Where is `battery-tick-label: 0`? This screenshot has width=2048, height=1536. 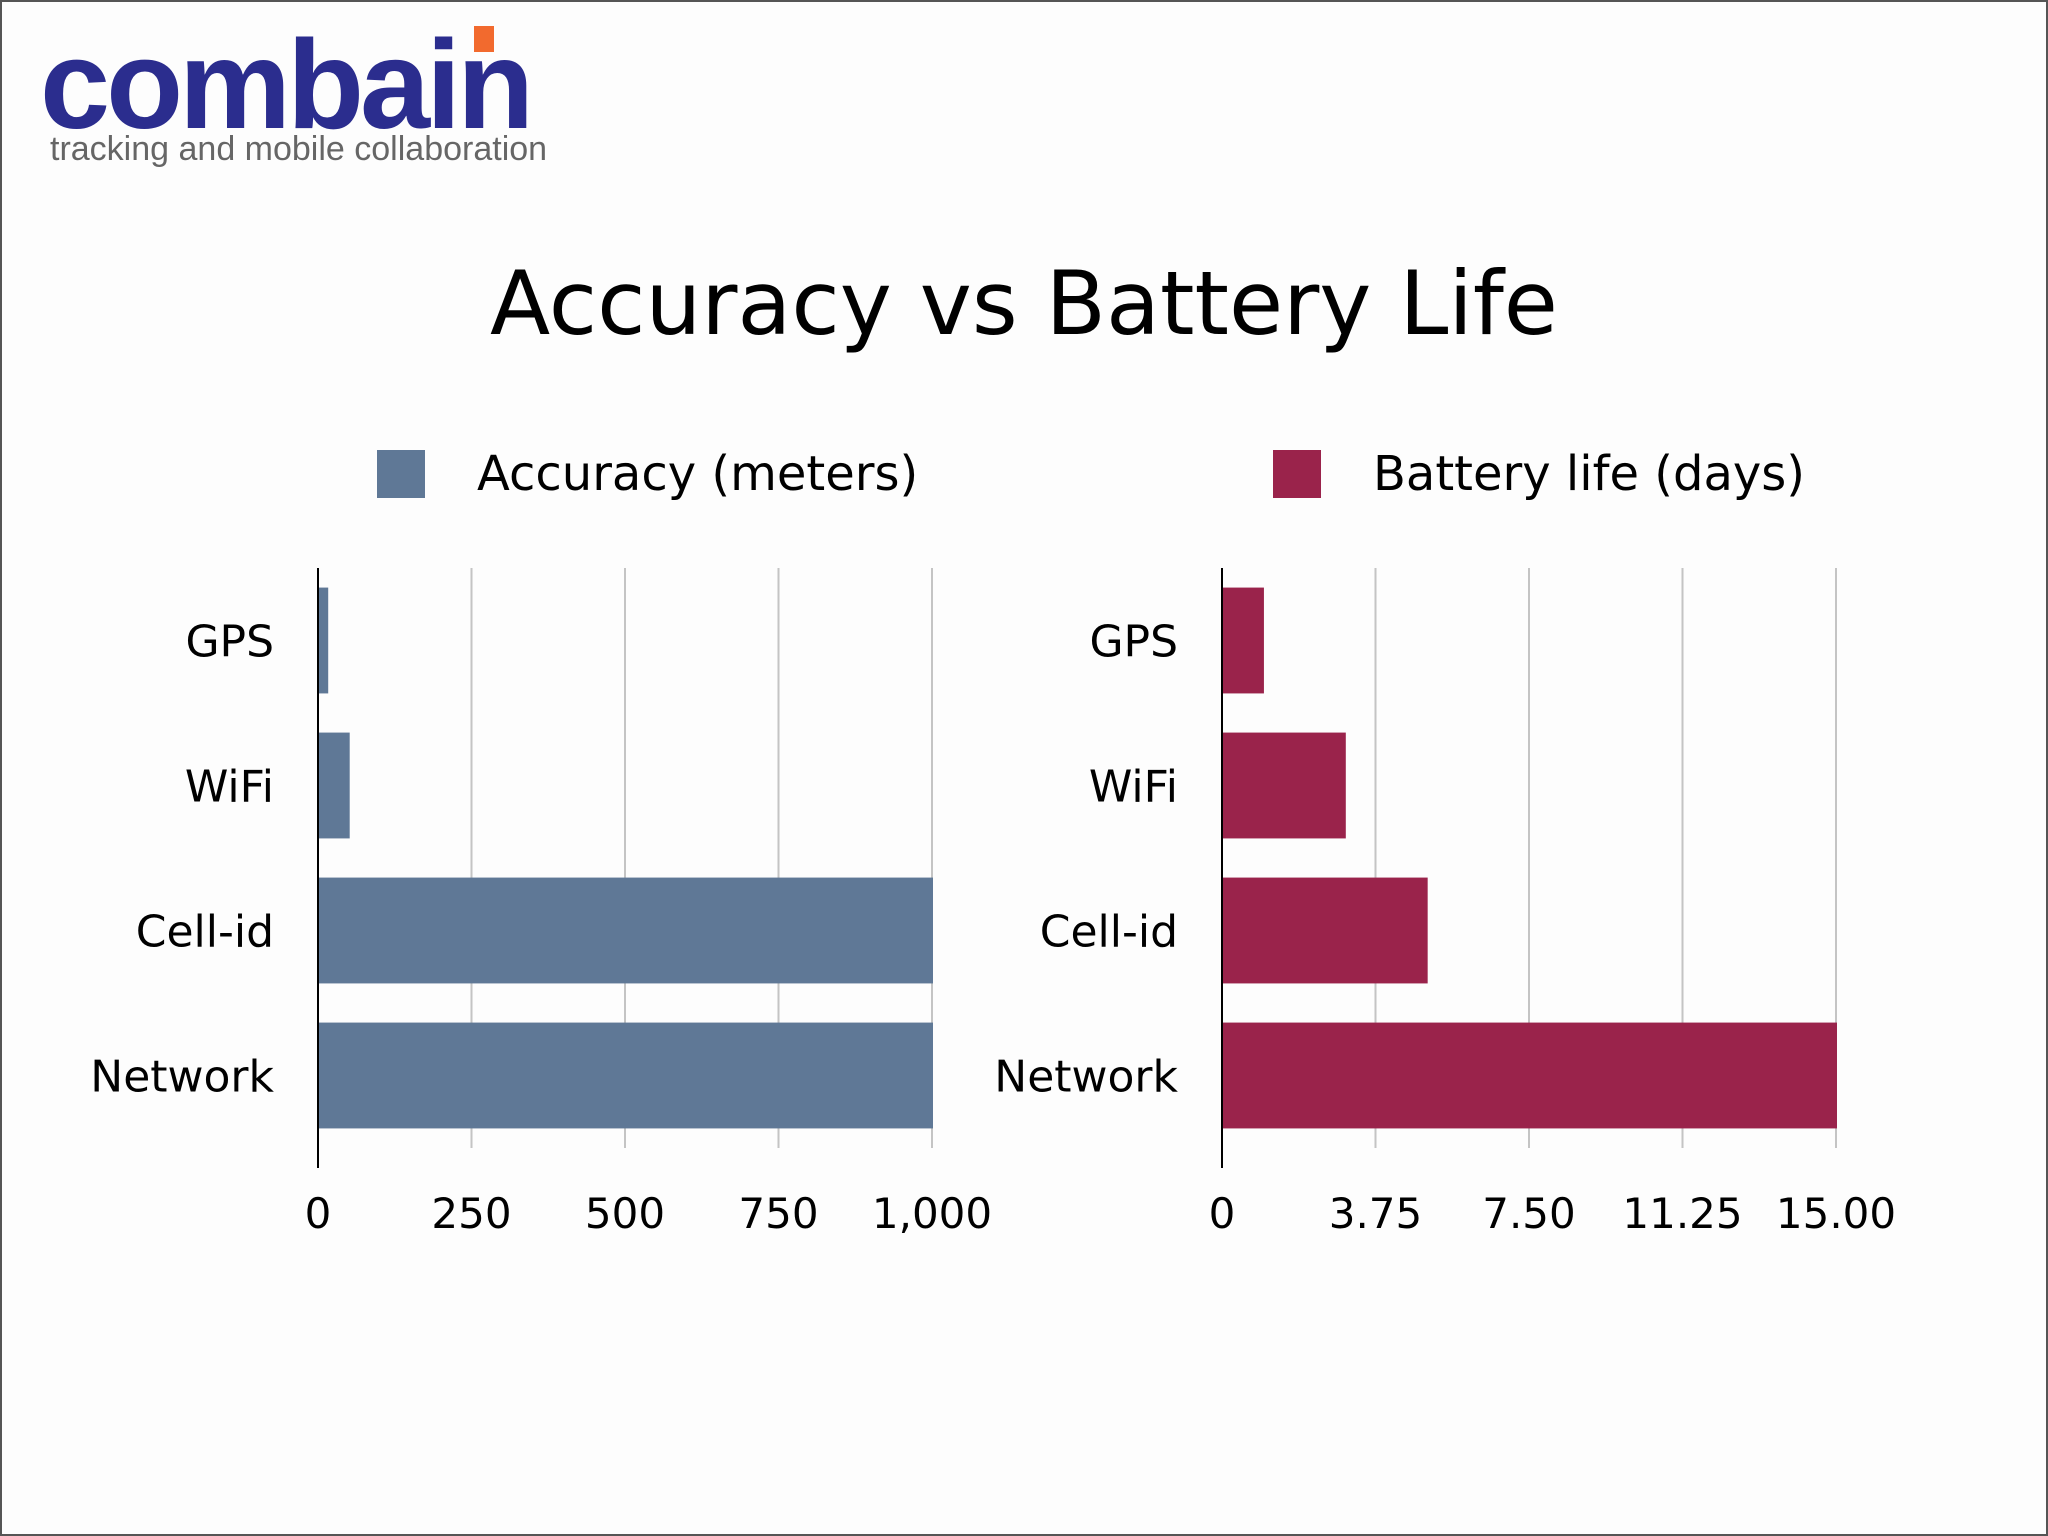
battery-tick-label: 0 is located at coordinates (1222, 1213).